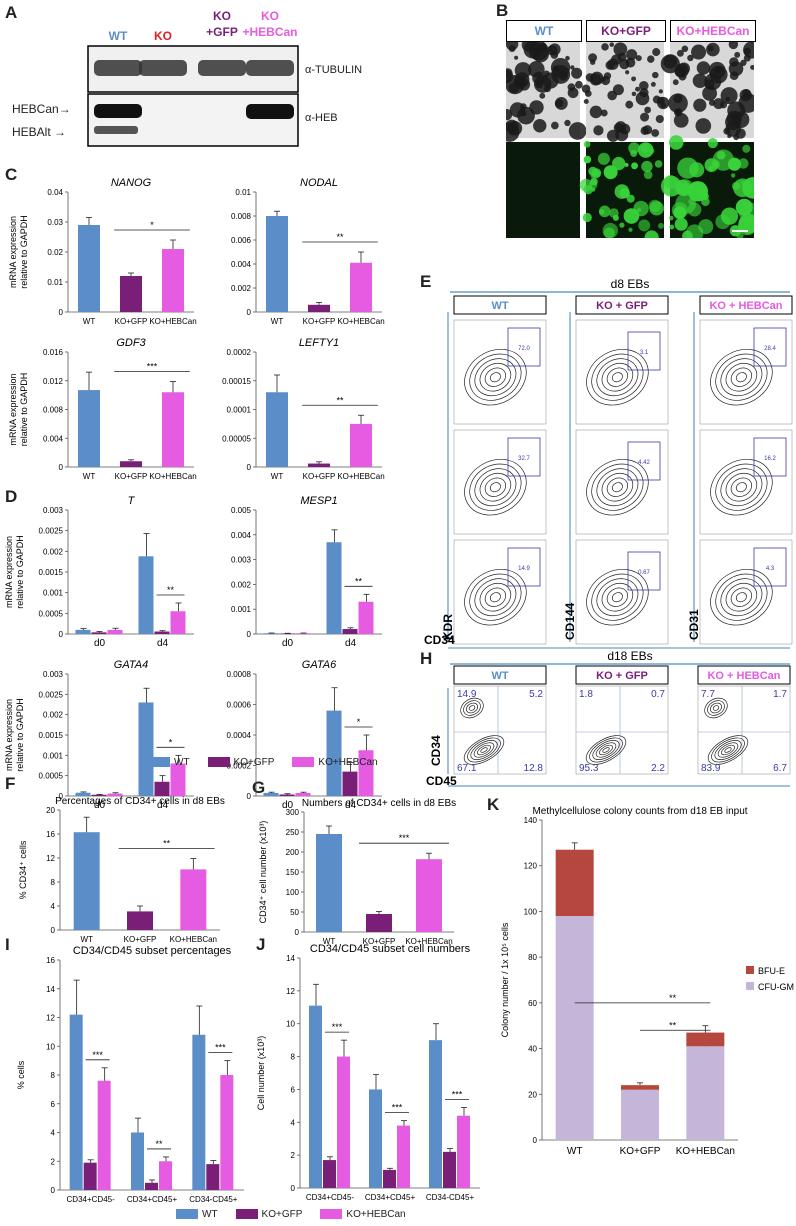 Image resolution: width=796 pixels, height=1226 pixels. I want to click on y-tick-label: 12, so click(50, 1018).